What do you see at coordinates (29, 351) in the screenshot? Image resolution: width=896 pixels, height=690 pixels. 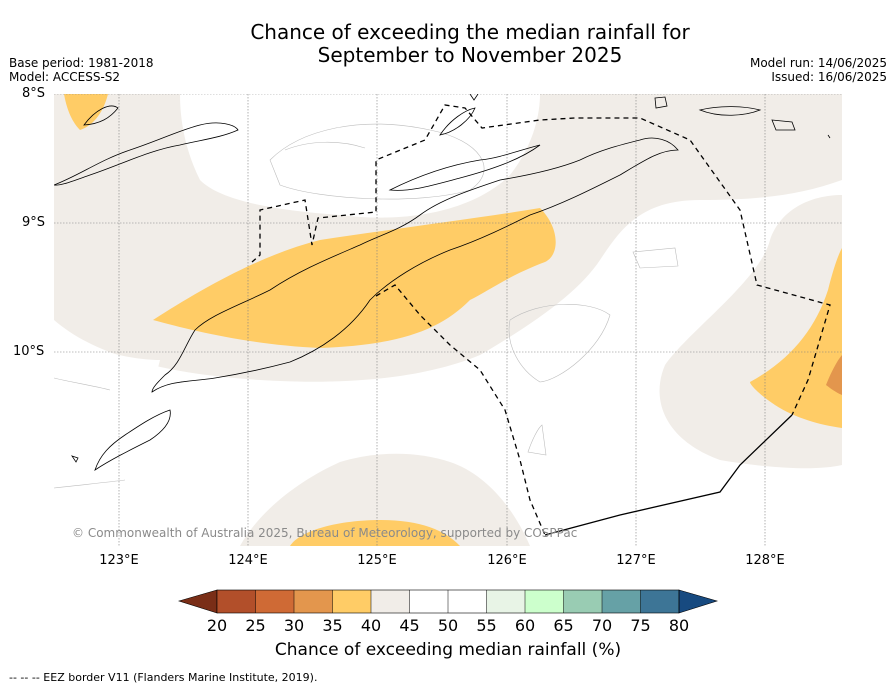 I see `lat-label-10s: 10°S` at bounding box center [29, 351].